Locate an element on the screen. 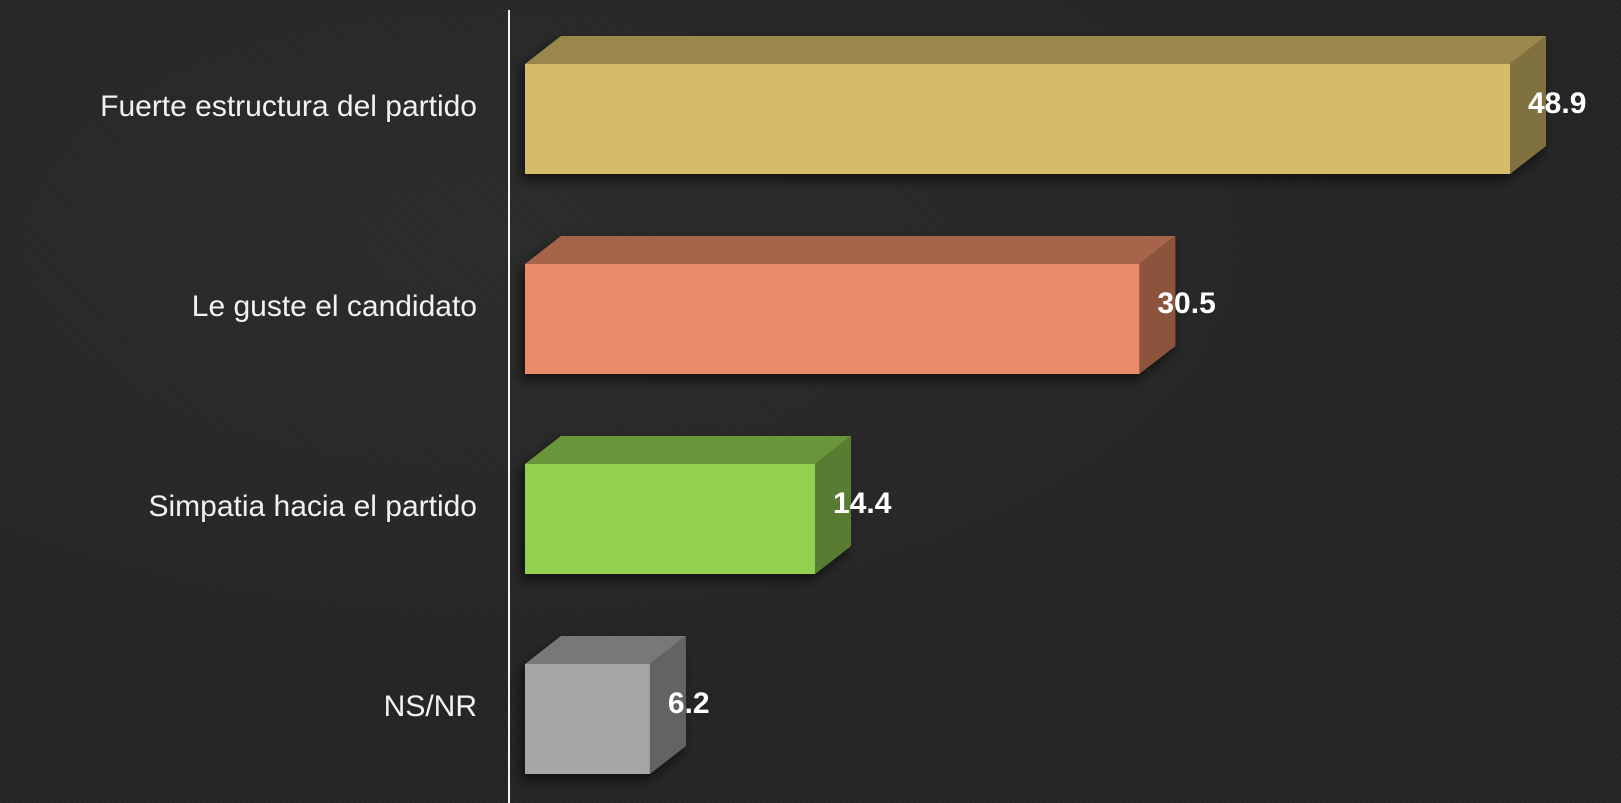 This screenshot has width=1621, height=803. category-label: Simpatia hacia el partido is located at coordinates (312, 506).